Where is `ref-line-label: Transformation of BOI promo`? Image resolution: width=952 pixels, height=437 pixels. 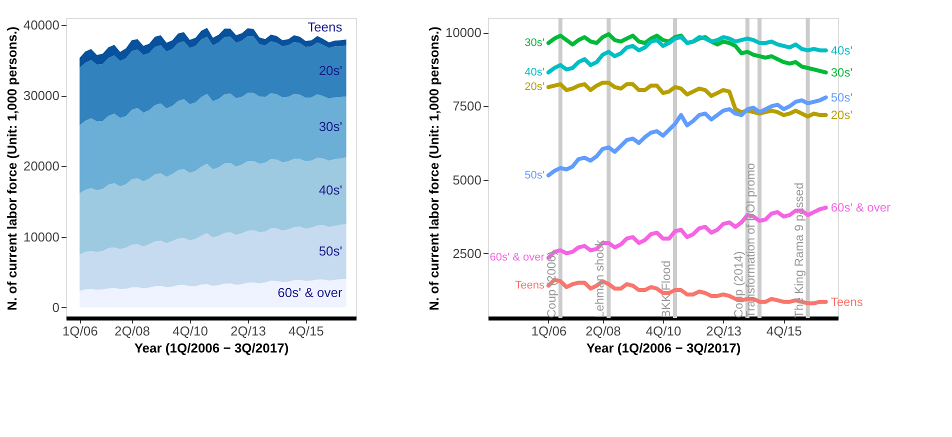
ref-line-label: Transformation of BOI promo is located at coordinates (751, 240).